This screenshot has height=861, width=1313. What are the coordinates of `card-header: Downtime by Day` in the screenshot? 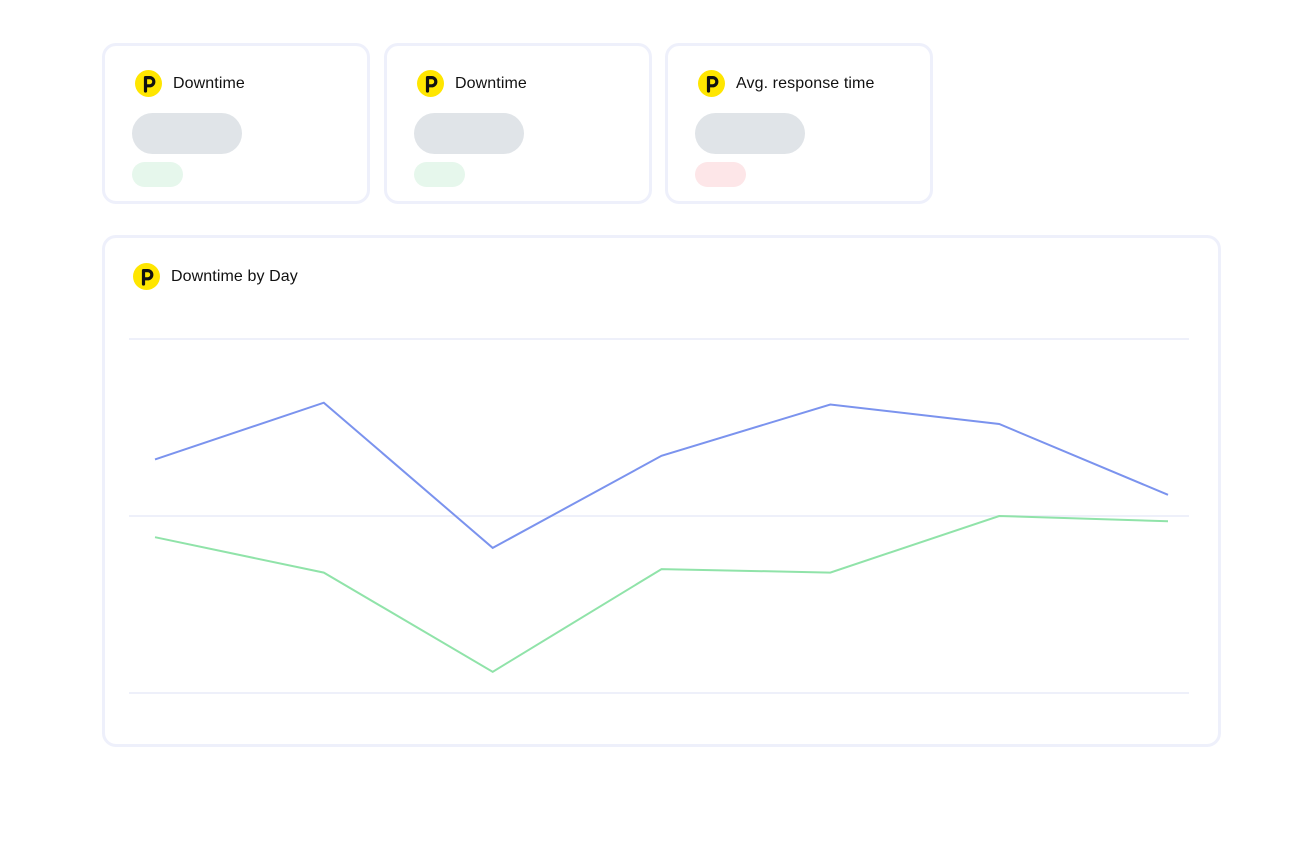 It's located at (215, 276).